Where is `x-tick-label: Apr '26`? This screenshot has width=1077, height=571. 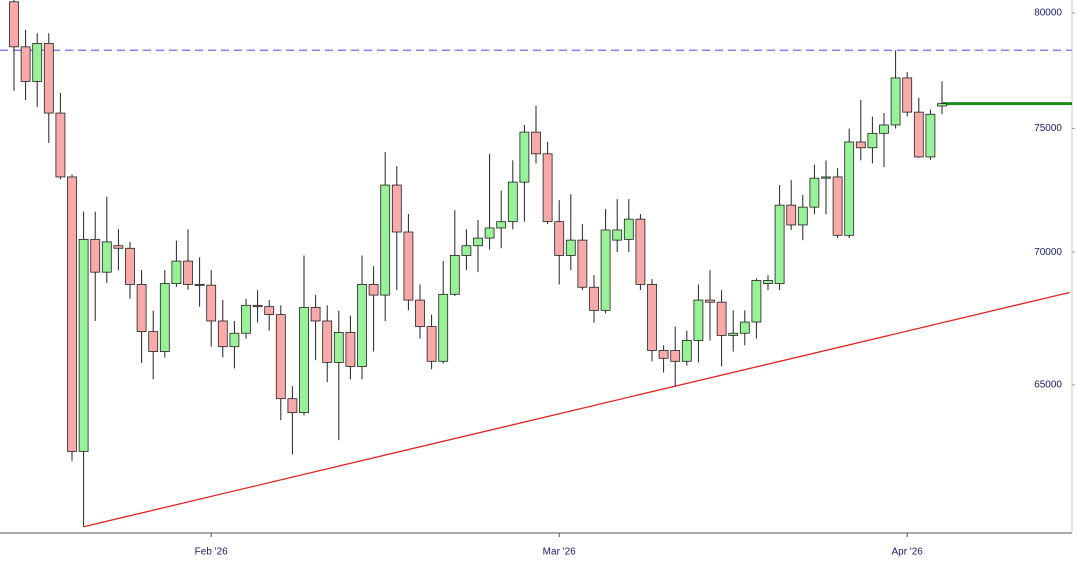 x-tick-label: Apr '26 is located at coordinates (908, 552).